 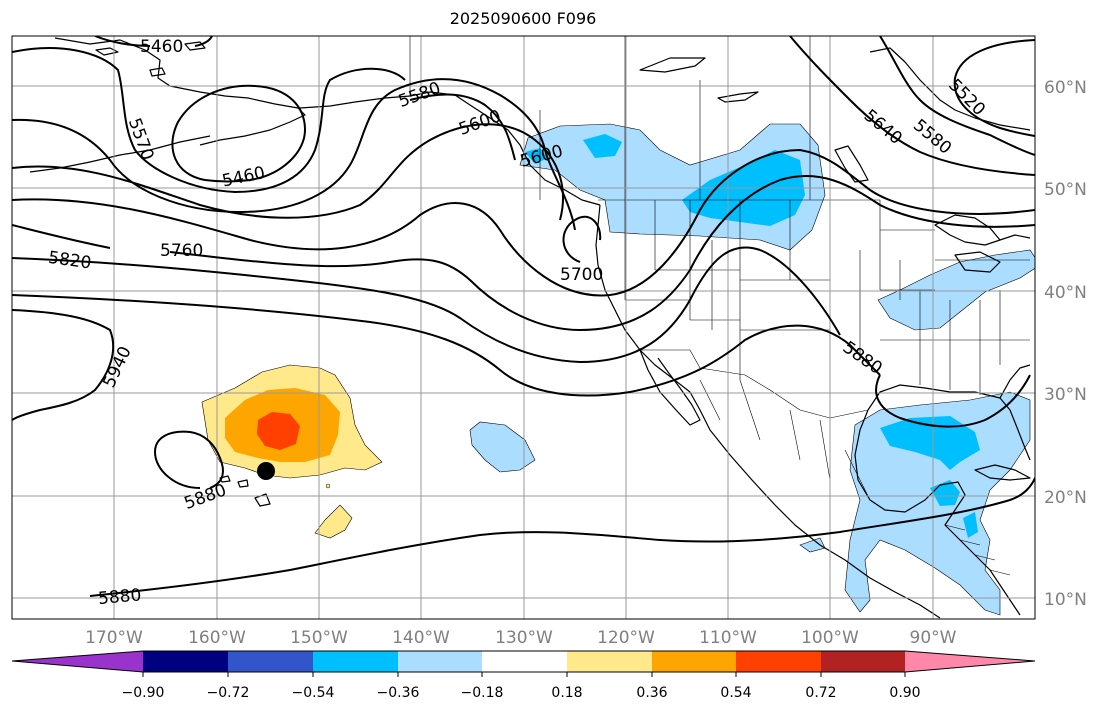 What do you see at coordinates (1065, 293) in the screenshot?
I see `lat-label-40: 40°N` at bounding box center [1065, 293].